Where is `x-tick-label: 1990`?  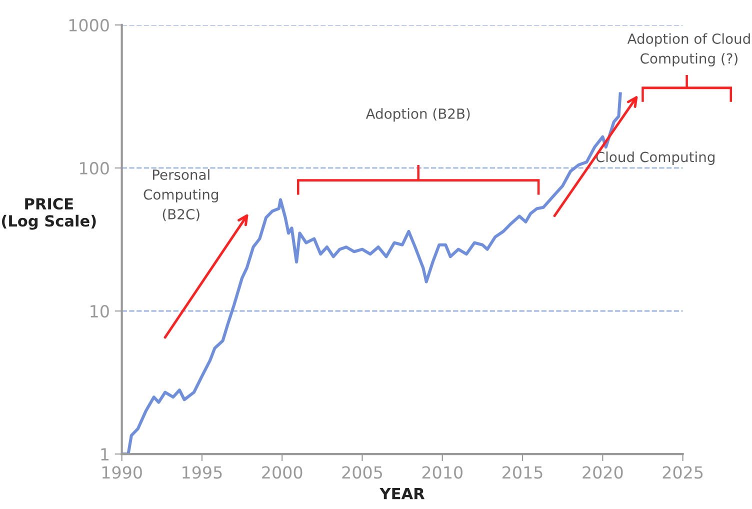
x-tick-label: 1990 is located at coordinates (122, 472).